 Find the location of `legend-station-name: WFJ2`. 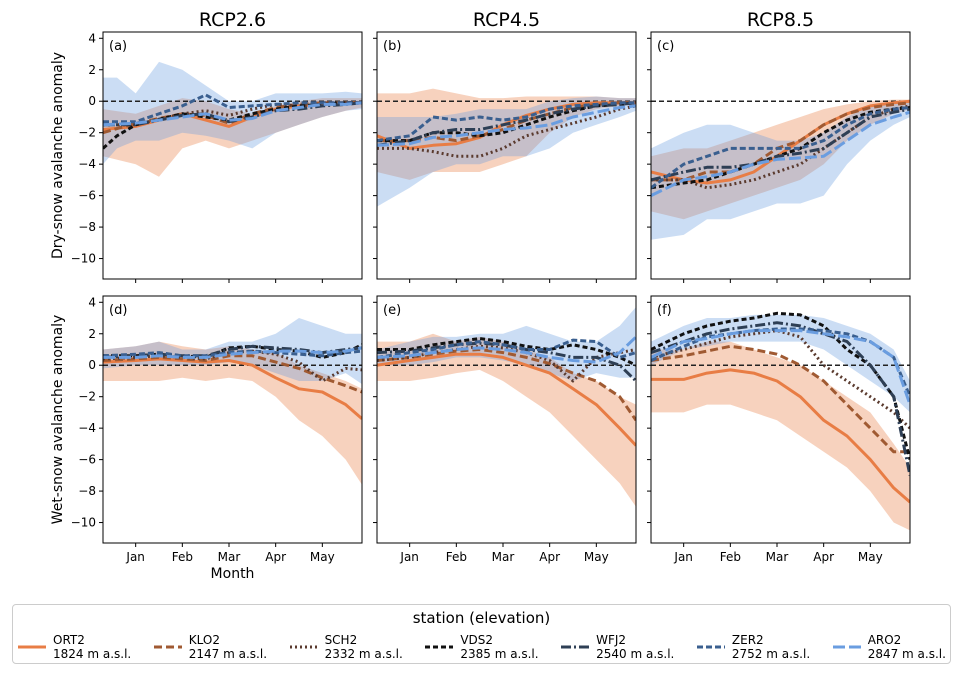

legend-station-name: WFJ2 is located at coordinates (611, 640).